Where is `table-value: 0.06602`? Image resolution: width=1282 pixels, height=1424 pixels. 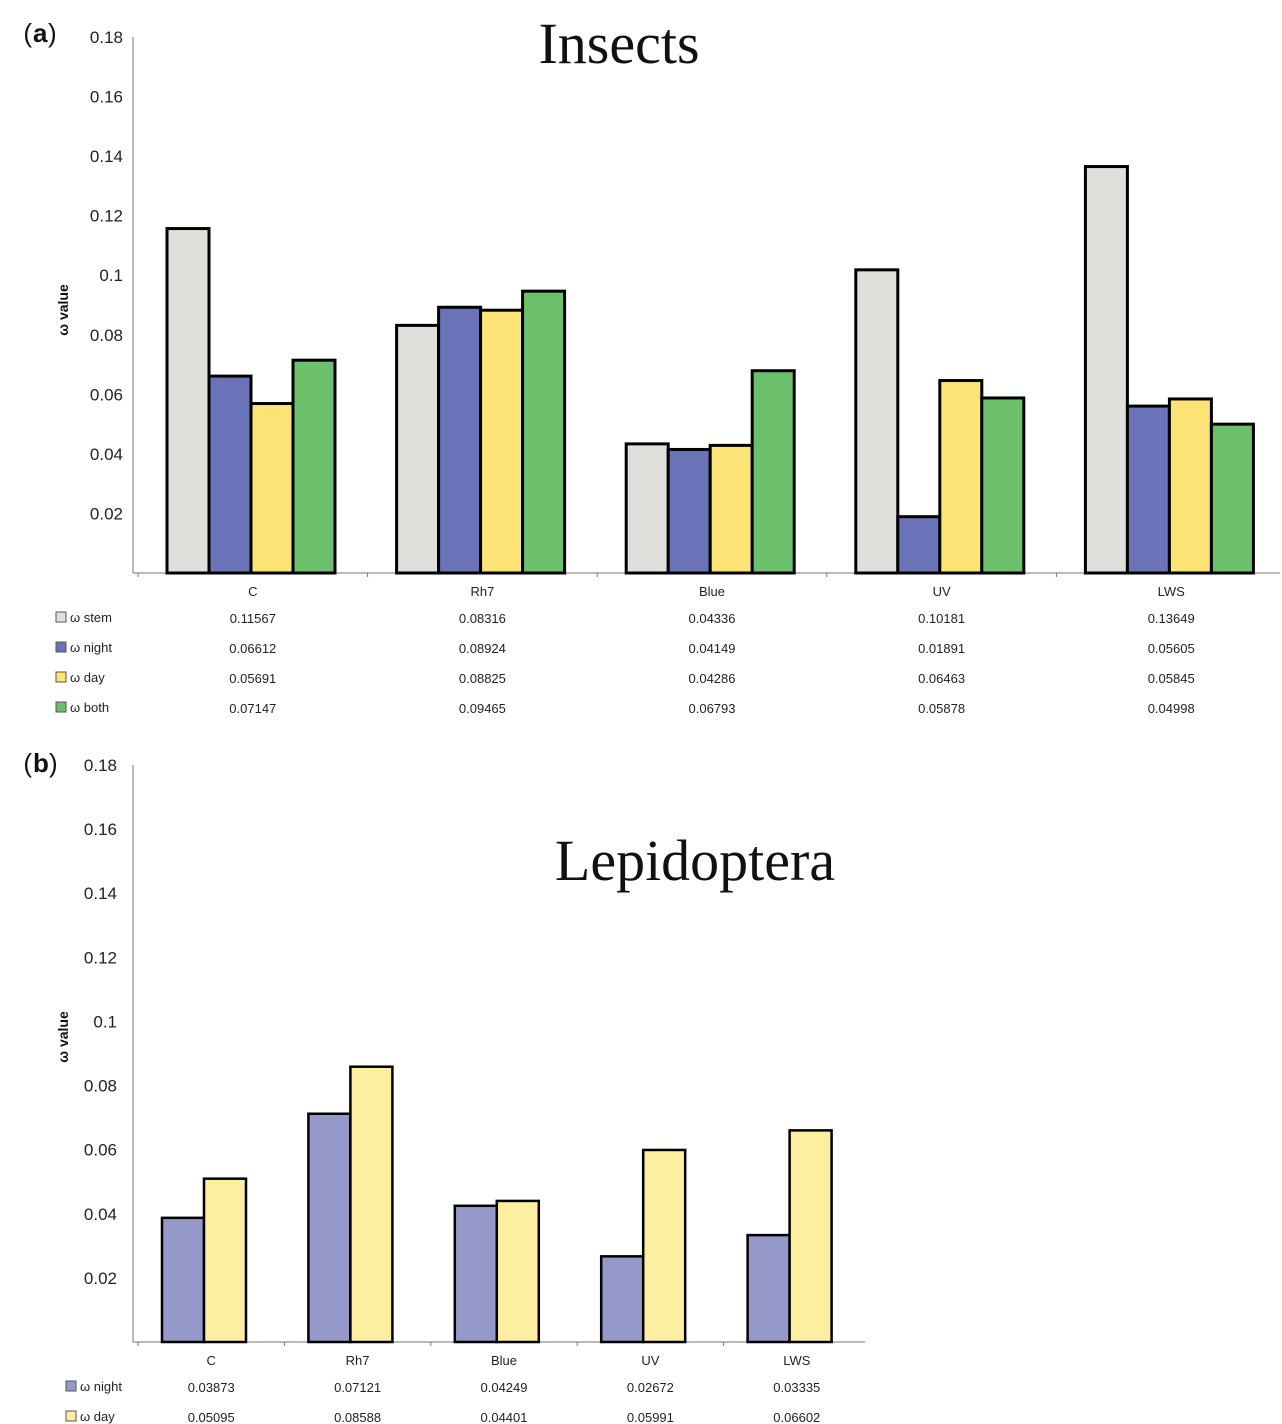
table-value: 0.06602 is located at coordinates (796, 1417).